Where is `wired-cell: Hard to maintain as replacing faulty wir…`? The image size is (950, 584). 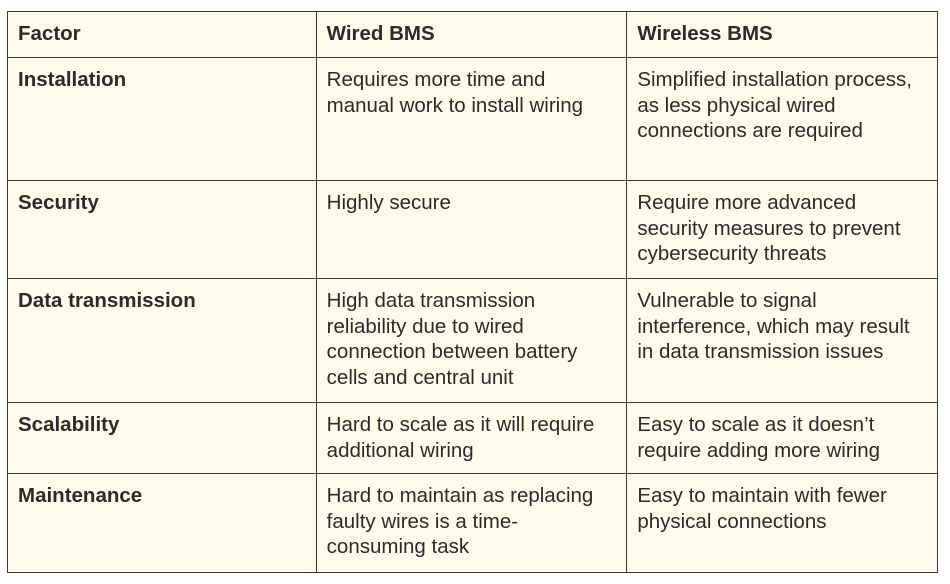 wired-cell: Hard to maintain as replacing faulty wir… is located at coordinates (471, 523).